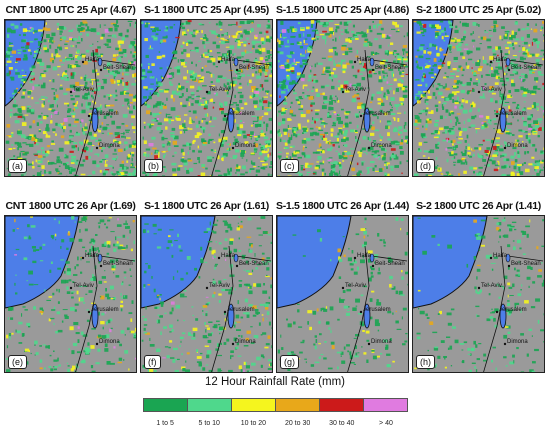 This screenshot has height=432, width=550. What do you see at coordinates (425, 166) in the screenshot?
I see `panel-label: (d)` at bounding box center [425, 166].